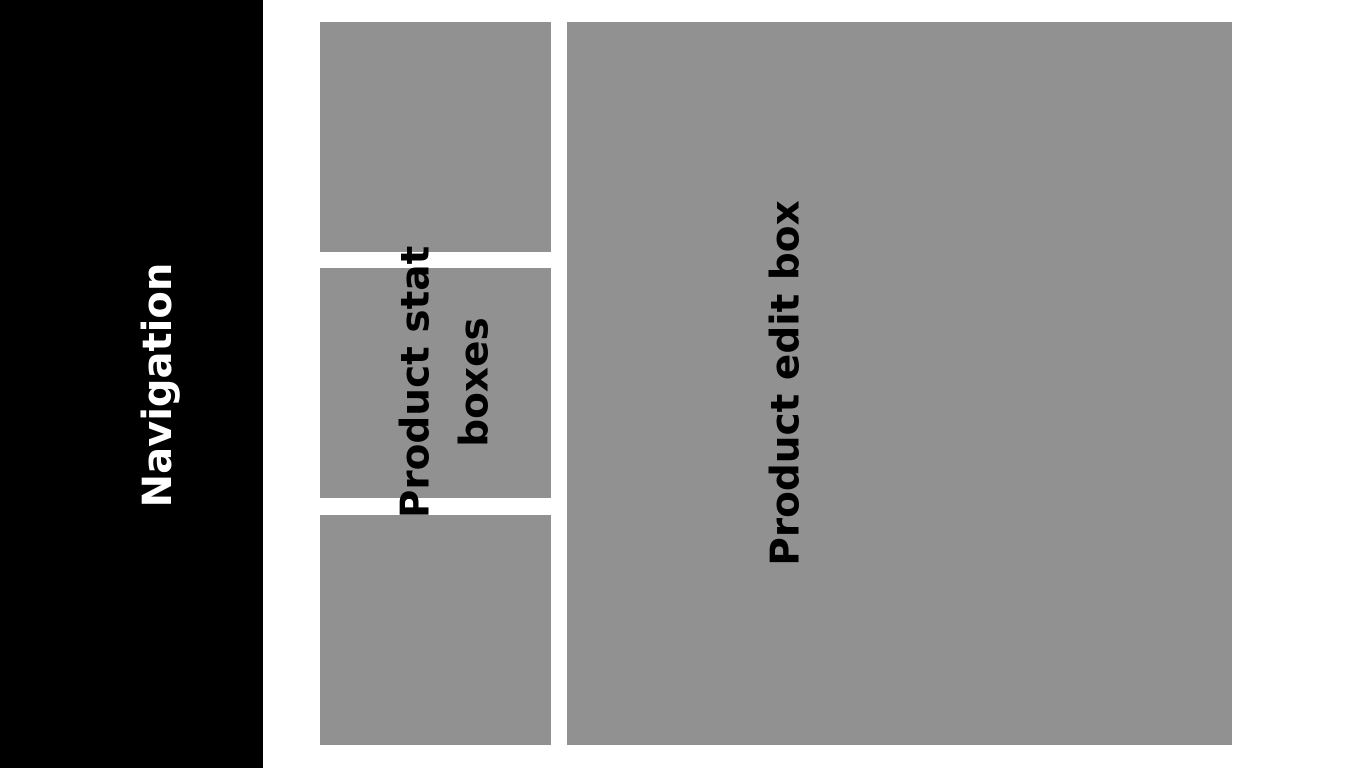 The image size is (1366, 768). Describe the element at coordinates (786, 383) in the screenshot. I see `product-edit-box-label: Product edit box` at that location.